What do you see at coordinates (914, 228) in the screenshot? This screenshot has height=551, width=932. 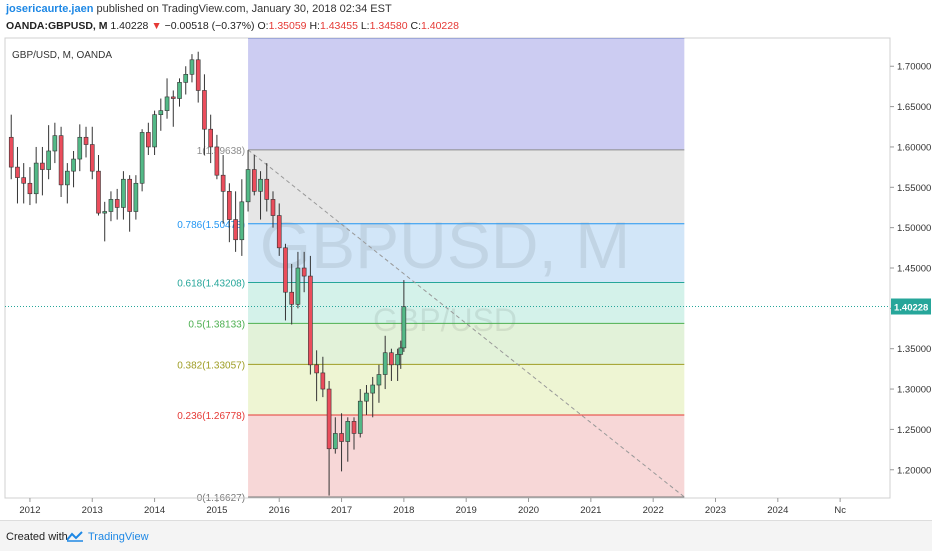 I see `price-tick-label: 1.50000` at bounding box center [914, 228].